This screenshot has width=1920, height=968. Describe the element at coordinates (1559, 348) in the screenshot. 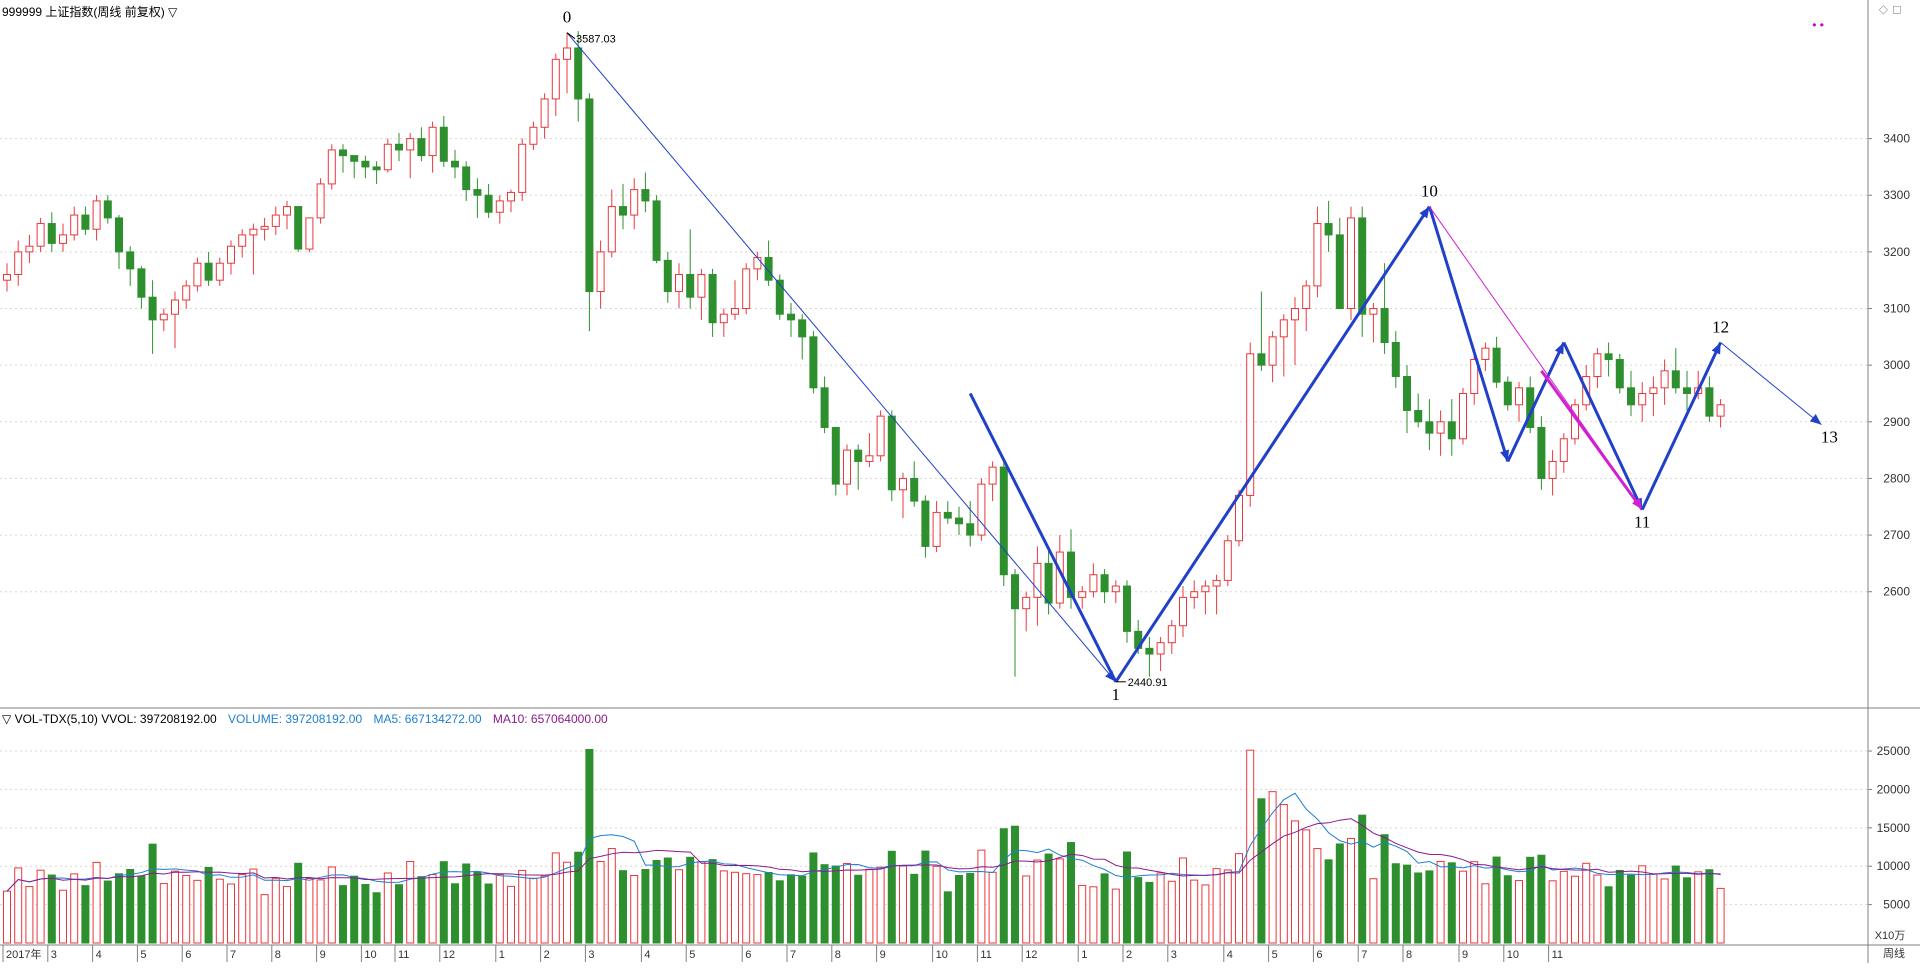

I see `wave-arrowhead` at that location.